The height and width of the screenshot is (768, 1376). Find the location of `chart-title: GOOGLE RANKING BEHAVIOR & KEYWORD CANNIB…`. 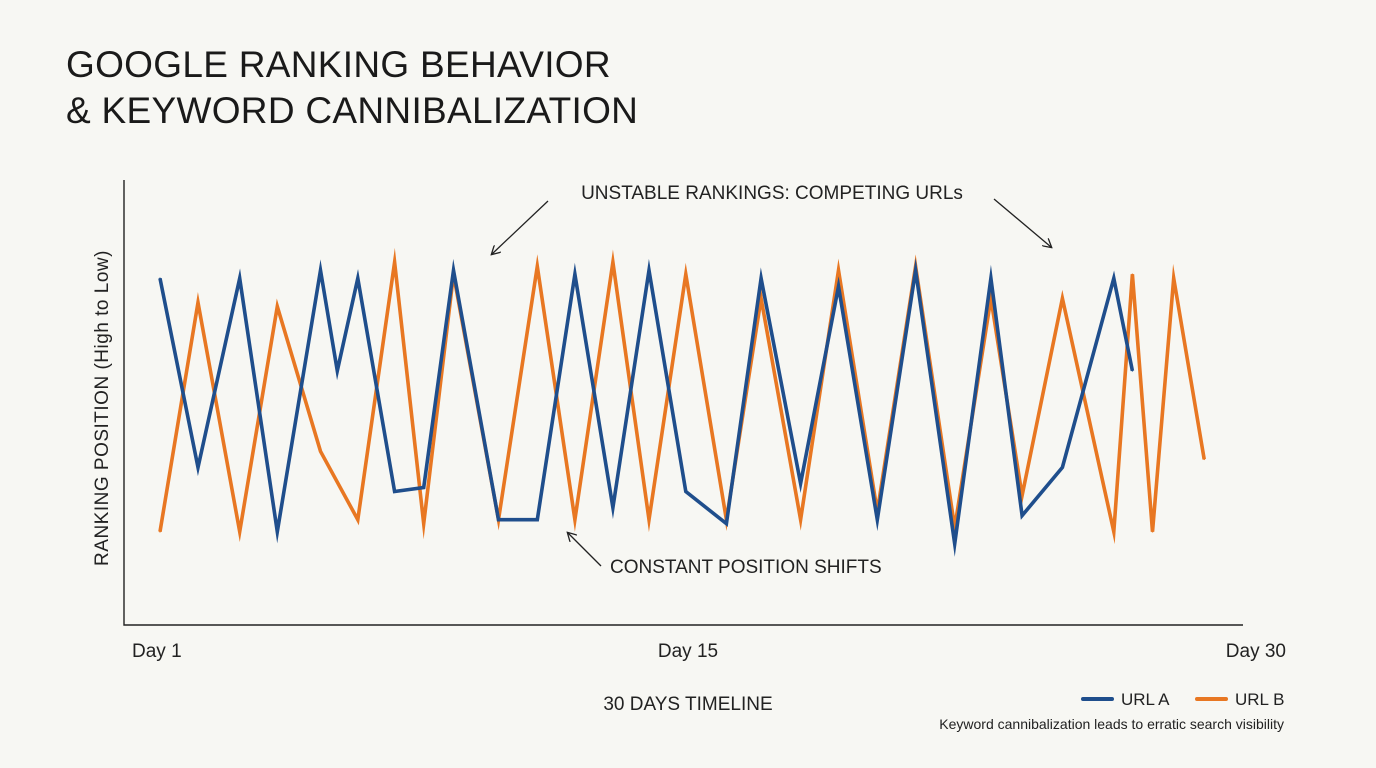

chart-title: GOOGLE RANKING BEHAVIOR & KEYWORD CANNIB… is located at coordinates (352, 88).